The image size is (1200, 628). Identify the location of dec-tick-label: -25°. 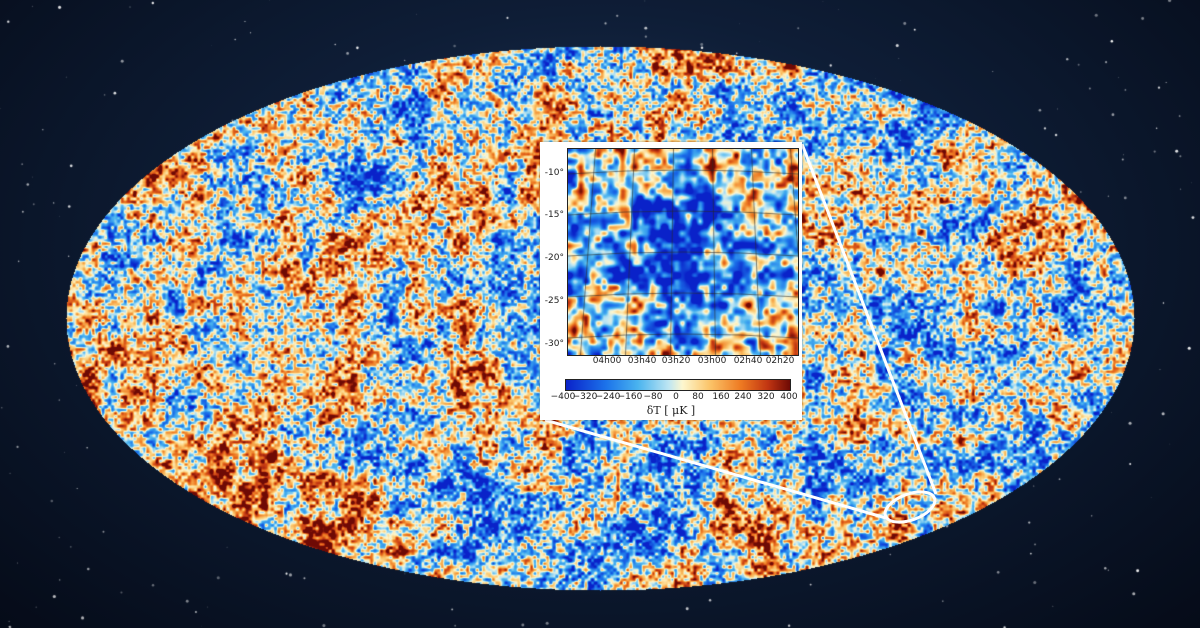
(554, 301).